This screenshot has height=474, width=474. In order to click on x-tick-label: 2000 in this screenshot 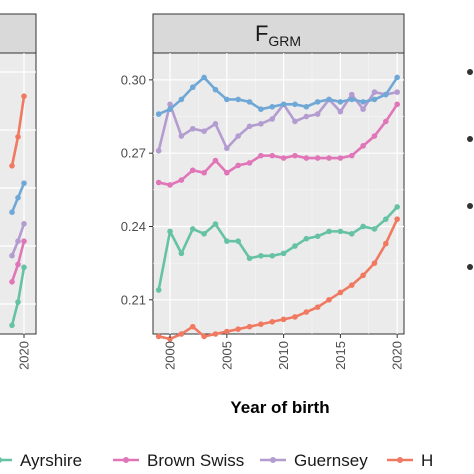, I will do `click(170, 355)`.